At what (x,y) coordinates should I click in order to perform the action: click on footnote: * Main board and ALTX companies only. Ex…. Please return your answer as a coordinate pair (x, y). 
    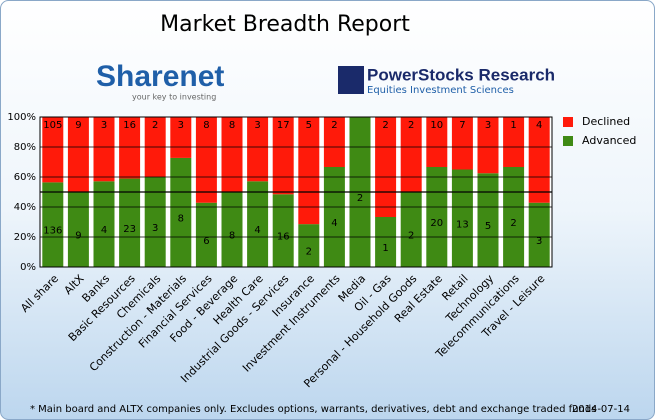
    Looking at the image, I should click on (313, 409).